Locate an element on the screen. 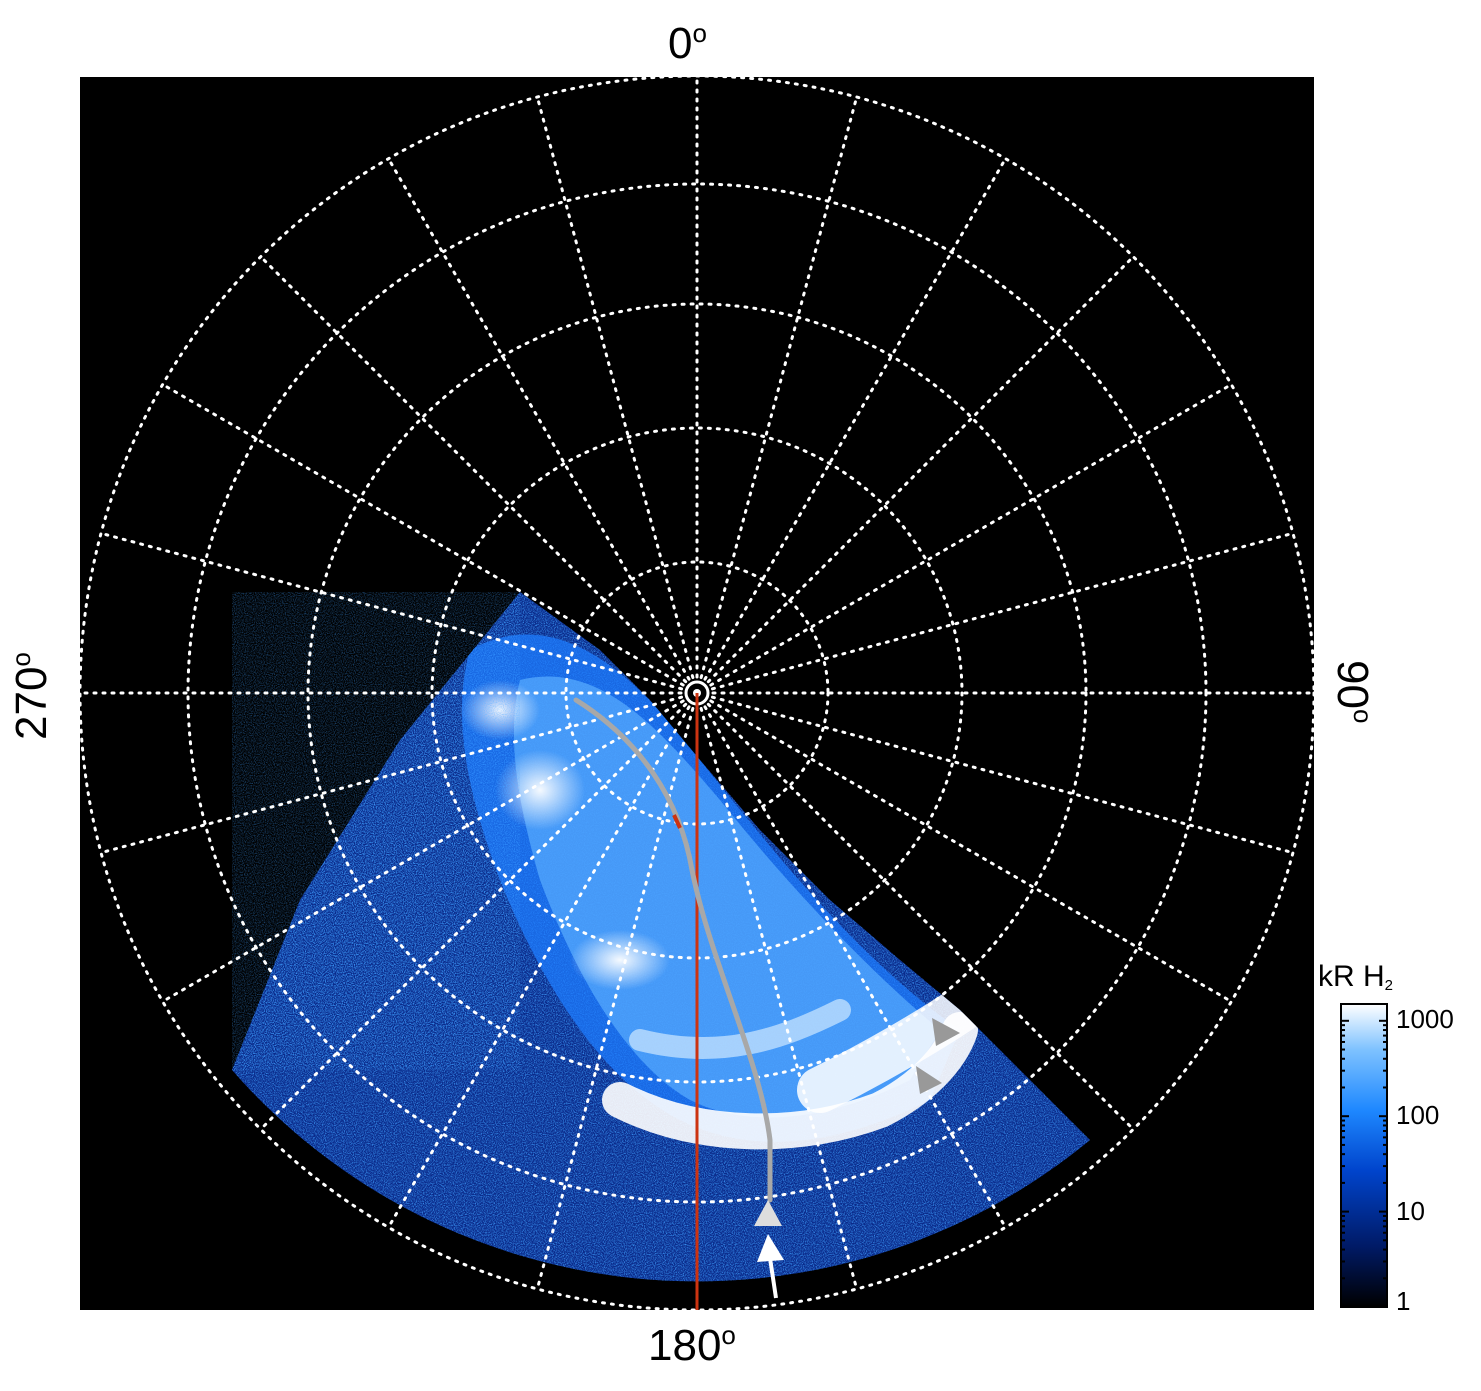 This screenshot has height=1391, width=1481. footprint-track is located at coordinates (673, 950).